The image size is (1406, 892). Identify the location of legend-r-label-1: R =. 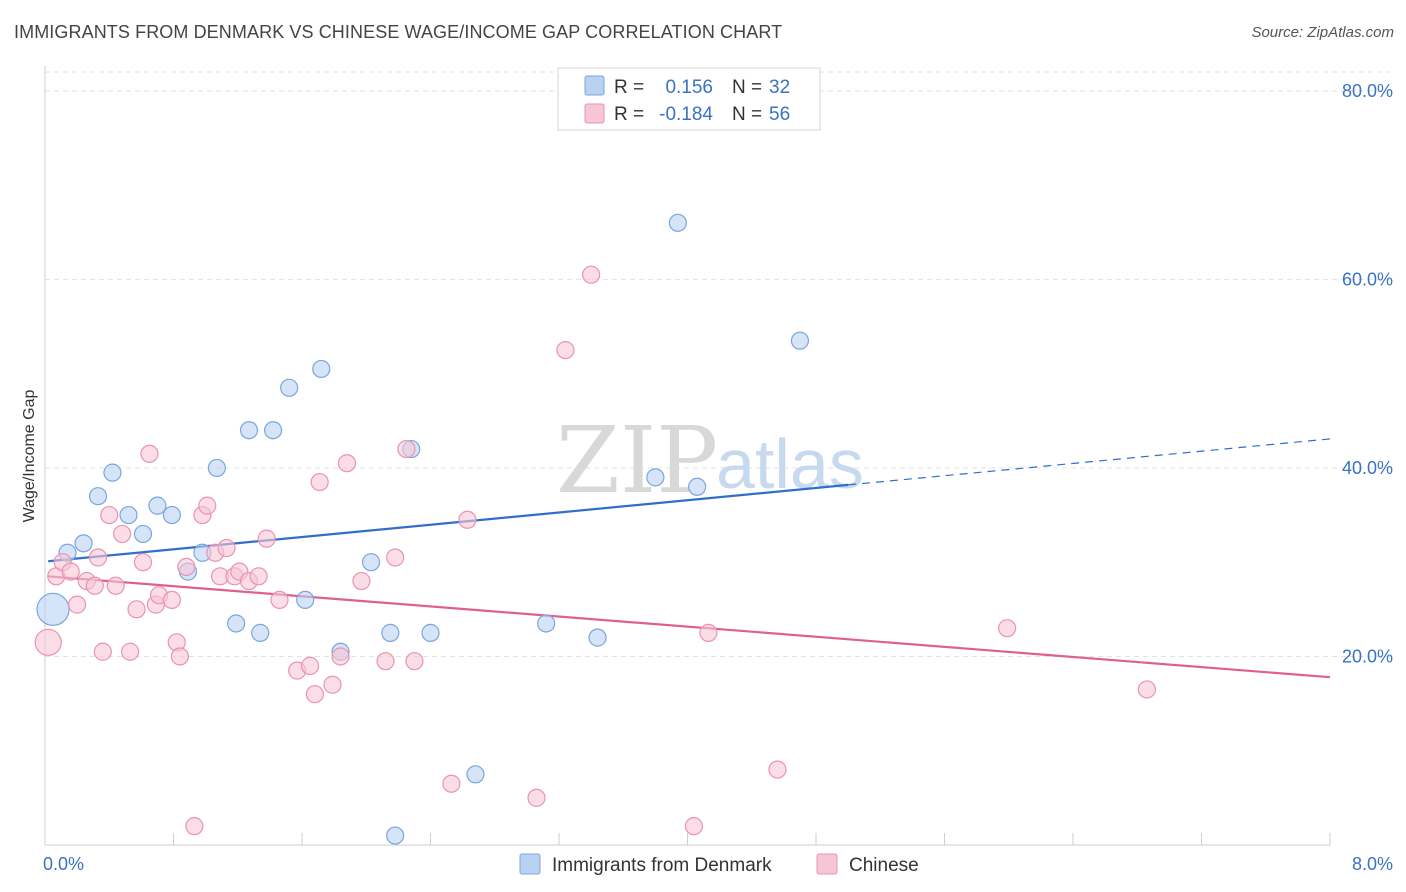
(629, 87).